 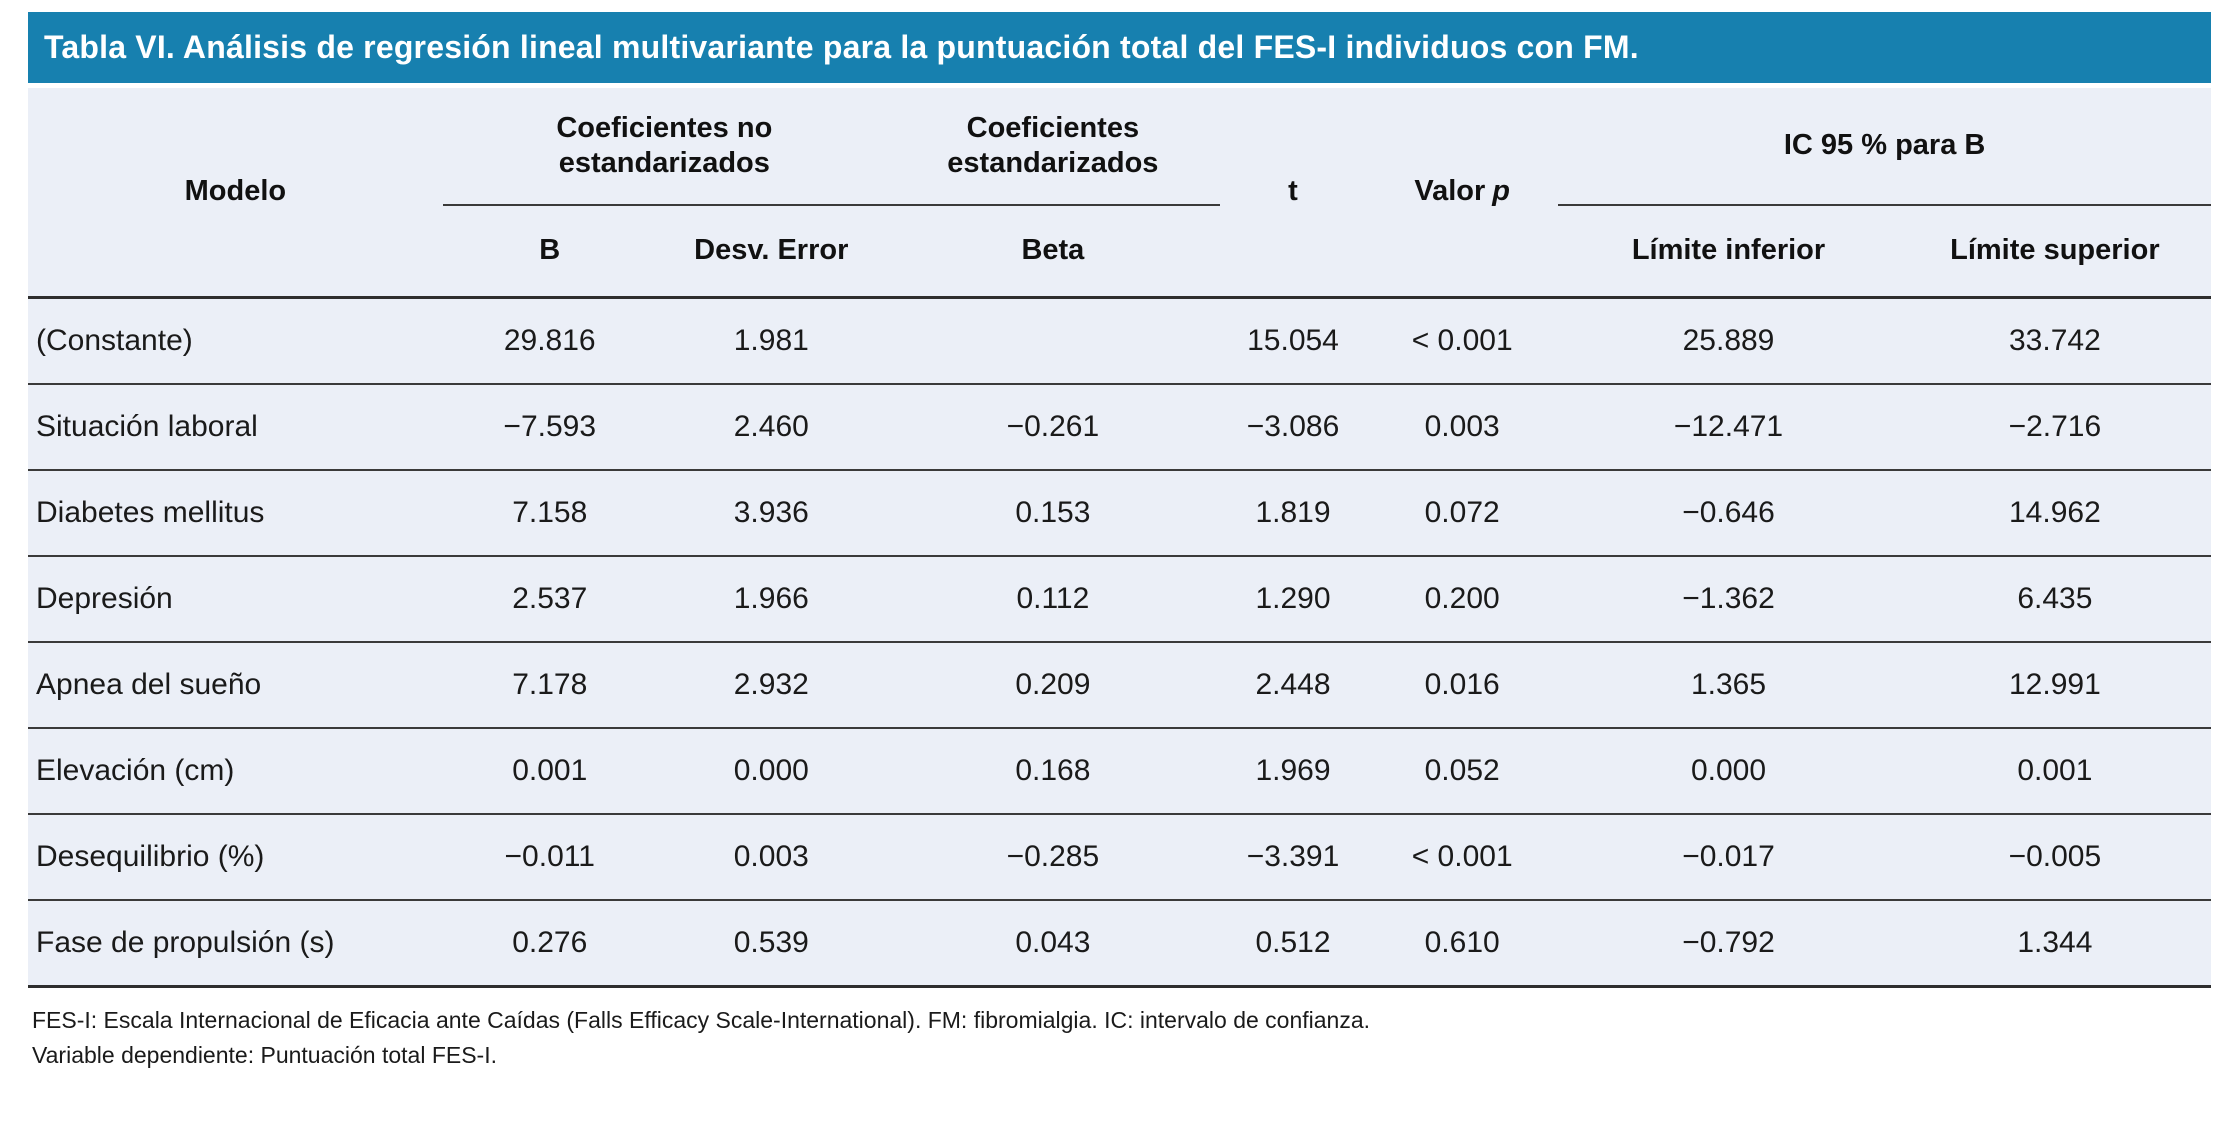 I want to click on cell-b: 7.158, so click(x=549, y=512).